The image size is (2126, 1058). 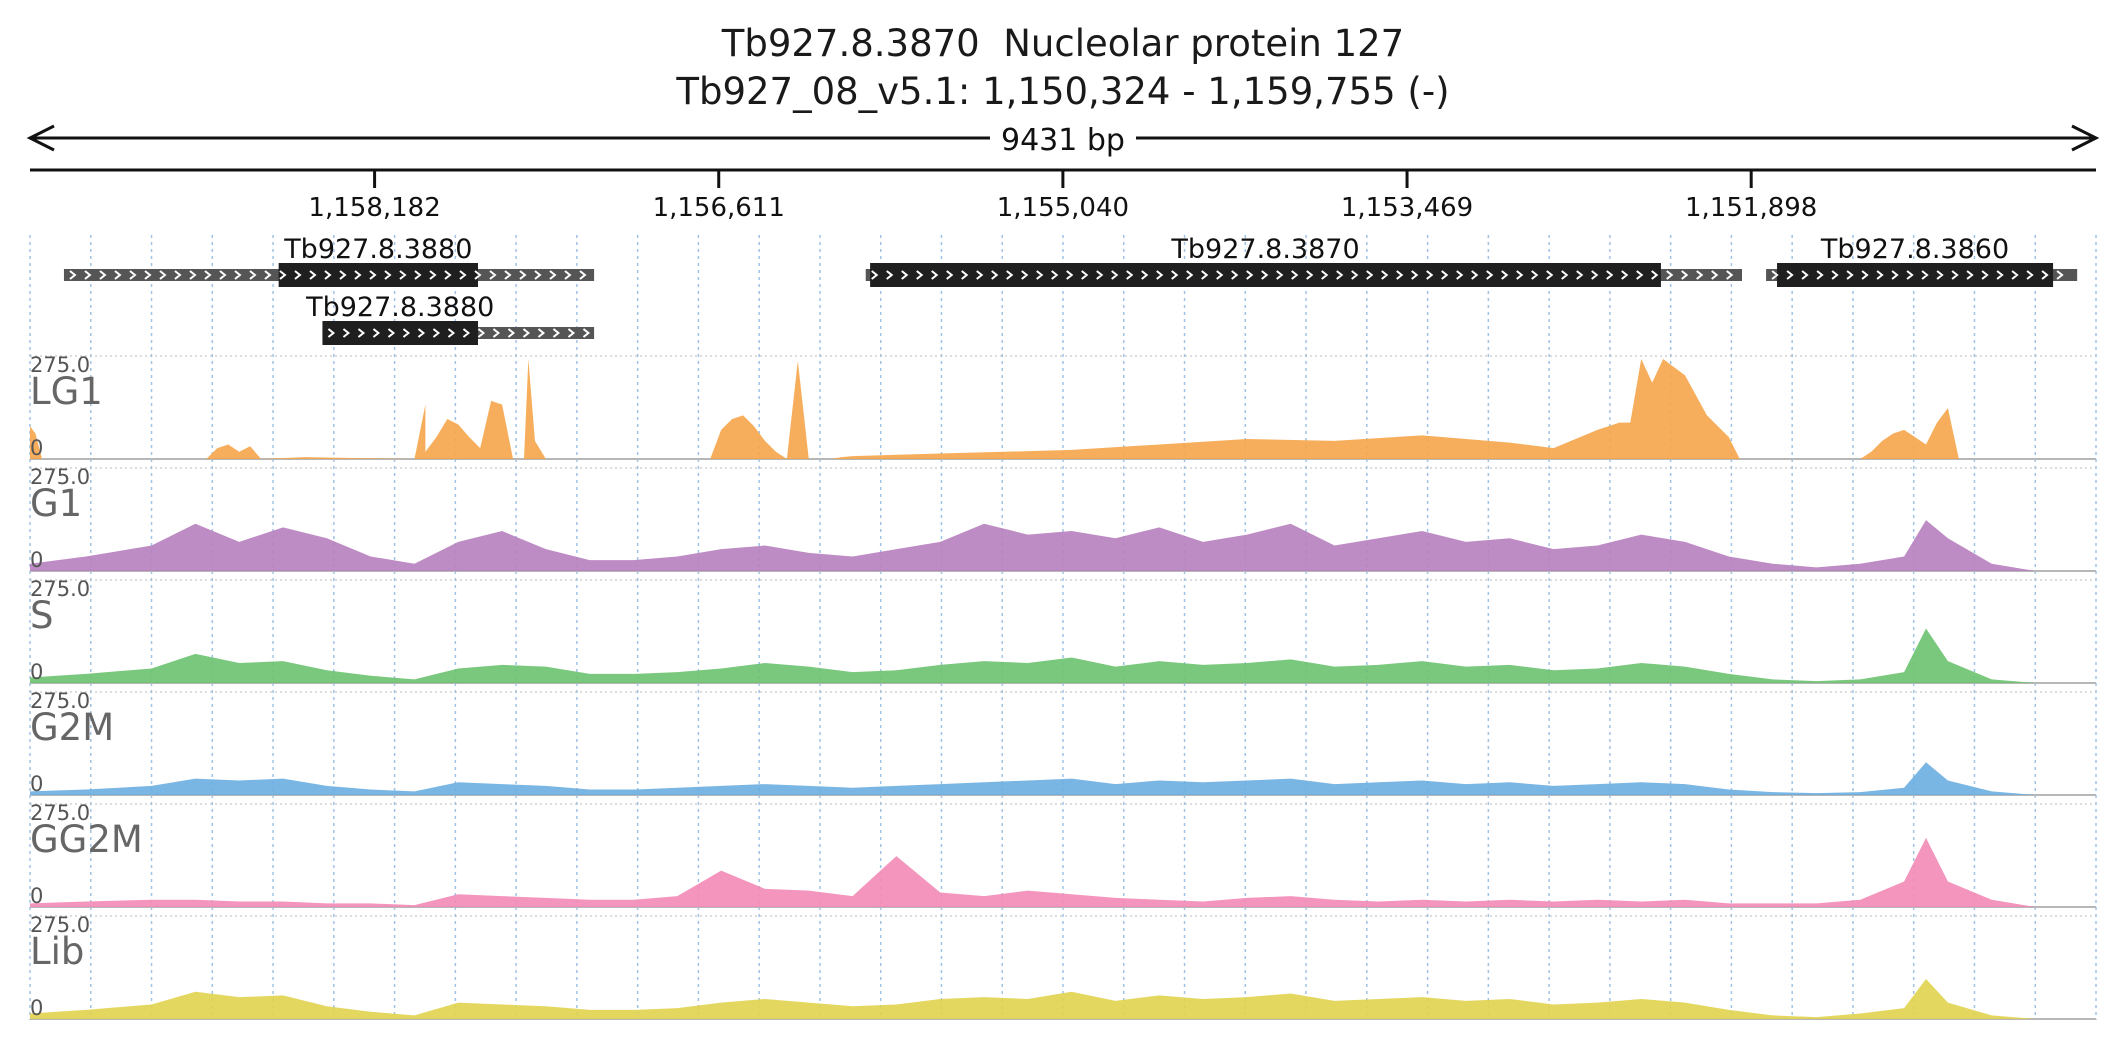 I want to click on region-length-arrow: 9431 bp, so click(x=1063, y=139).